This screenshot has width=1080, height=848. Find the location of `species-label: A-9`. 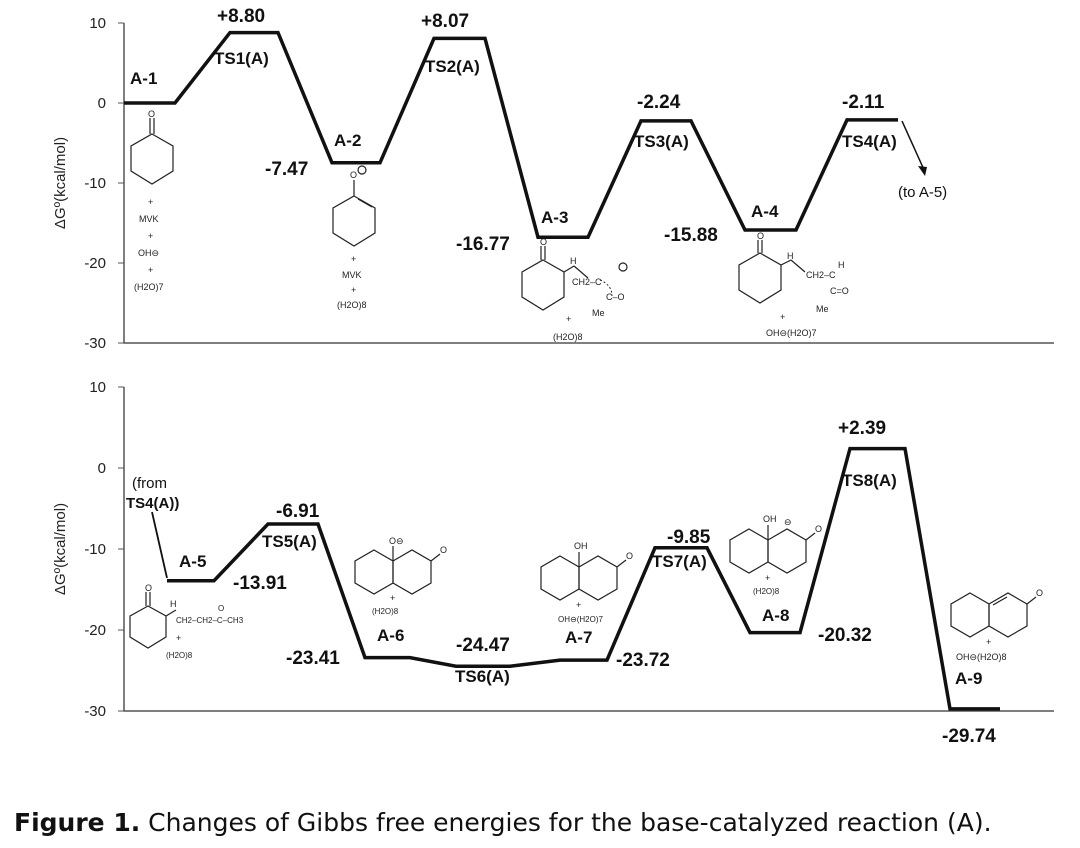

species-label: A-9 is located at coordinates (968, 678).